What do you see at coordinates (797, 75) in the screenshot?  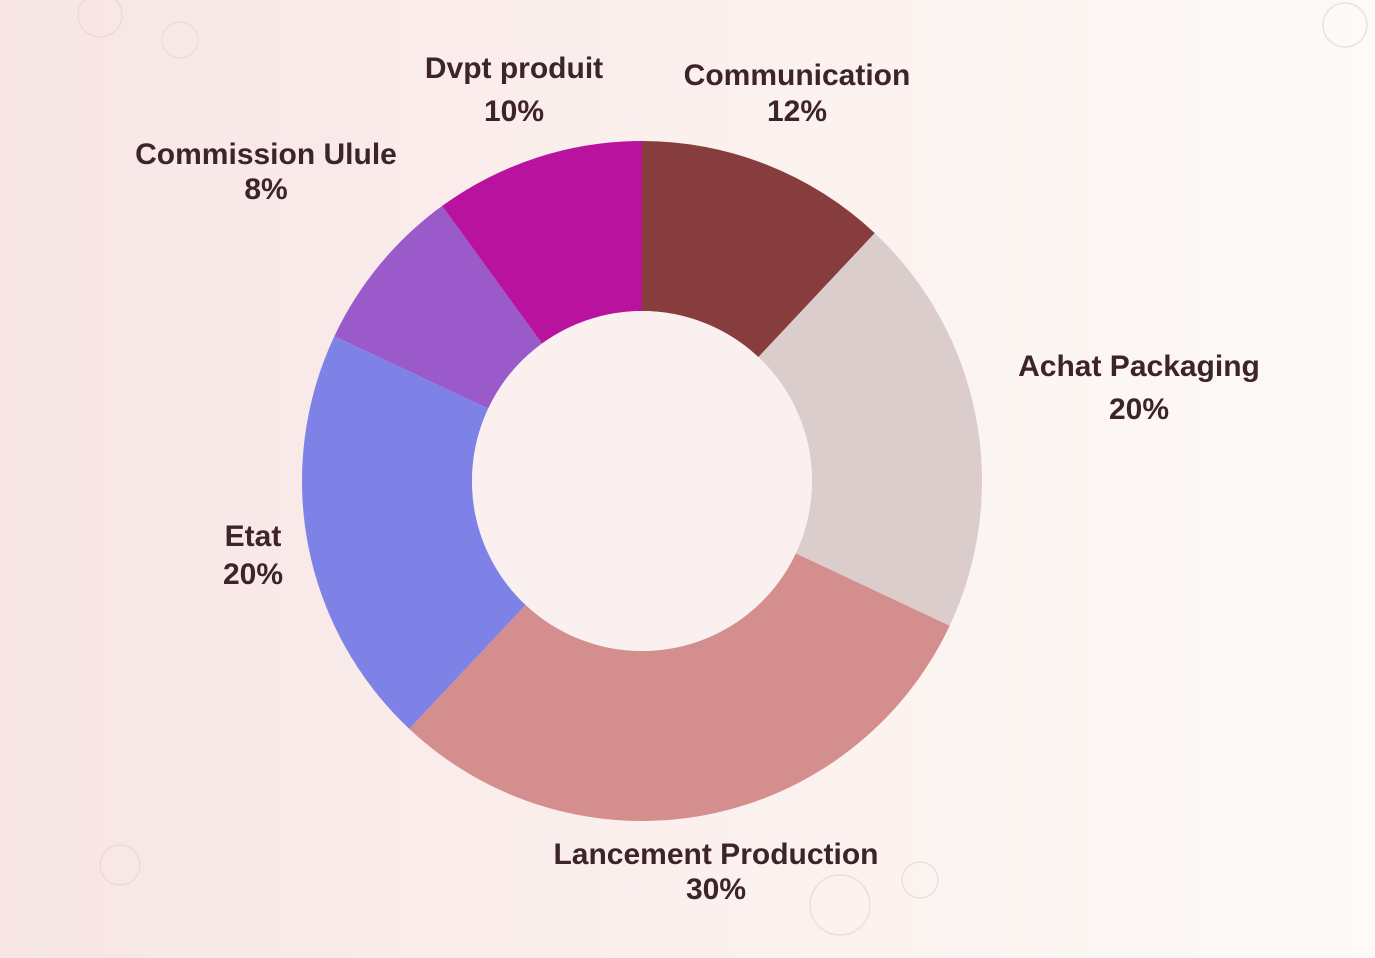 I see `segment-label: Communication` at bounding box center [797, 75].